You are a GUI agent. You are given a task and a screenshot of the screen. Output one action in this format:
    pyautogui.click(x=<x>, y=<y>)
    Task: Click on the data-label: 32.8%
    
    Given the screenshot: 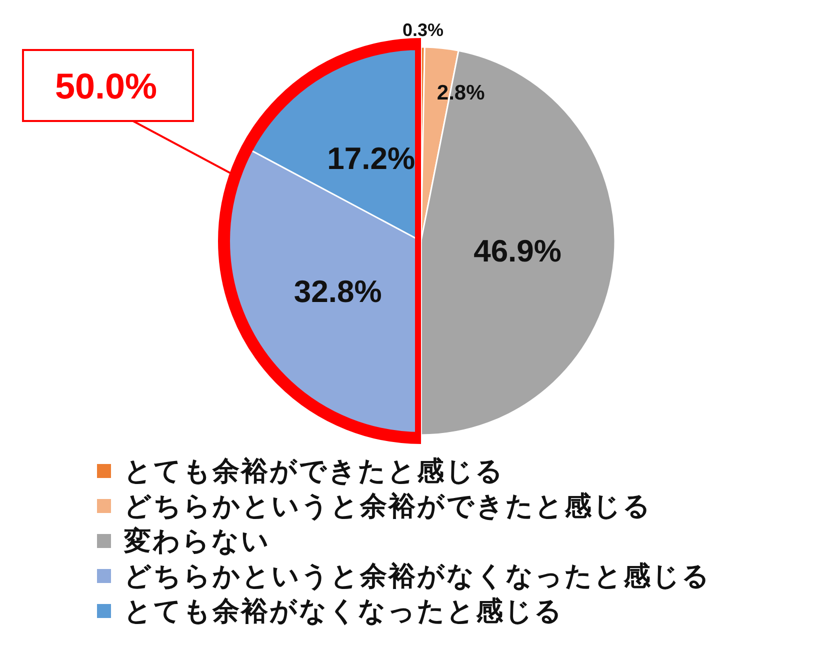 What is the action you would take?
    pyautogui.click(x=338, y=290)
    